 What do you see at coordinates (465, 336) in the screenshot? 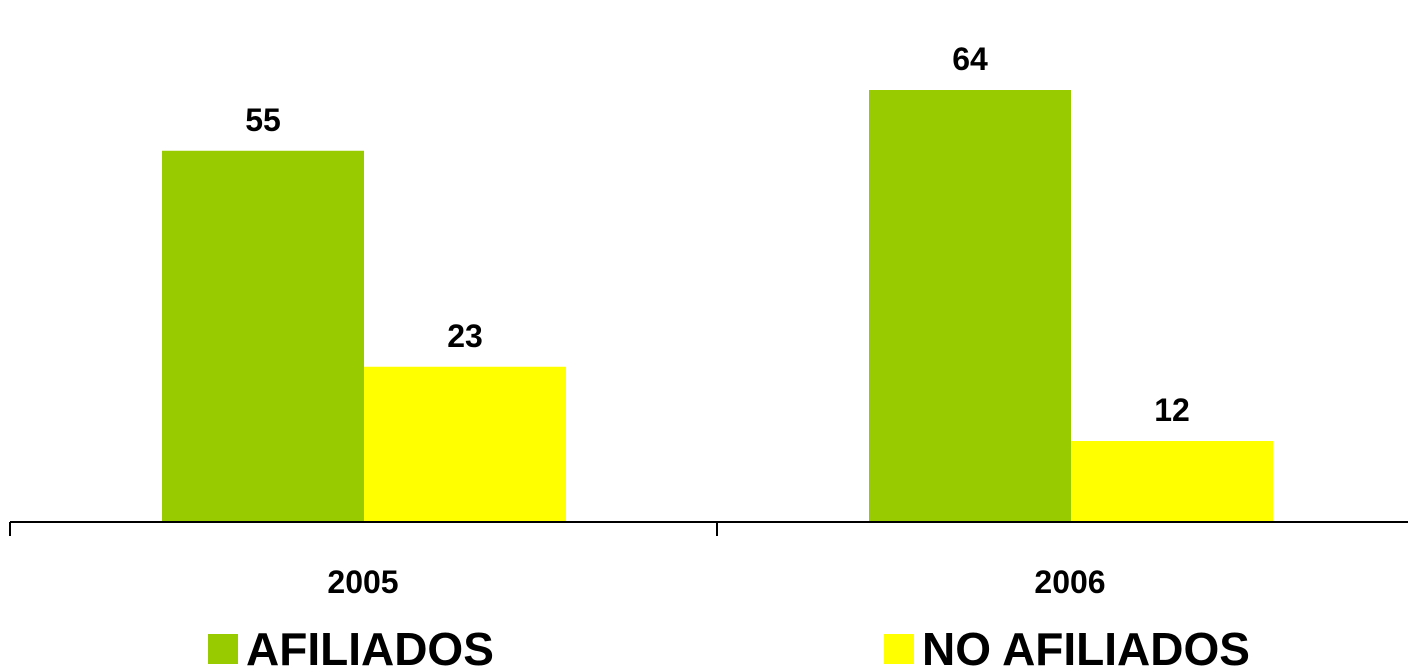
I see `data-label: 23` at bounding box center [465, 336].